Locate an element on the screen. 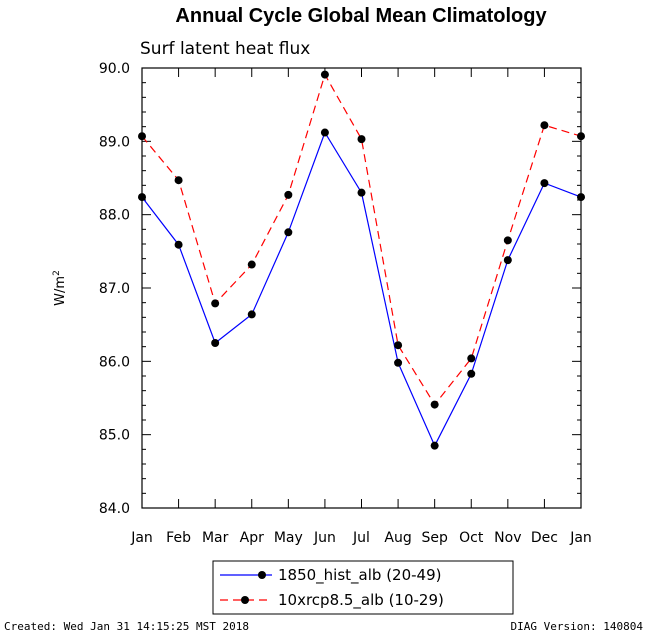  y-tick-label: 90.0 is located at coordinates (114, 69).